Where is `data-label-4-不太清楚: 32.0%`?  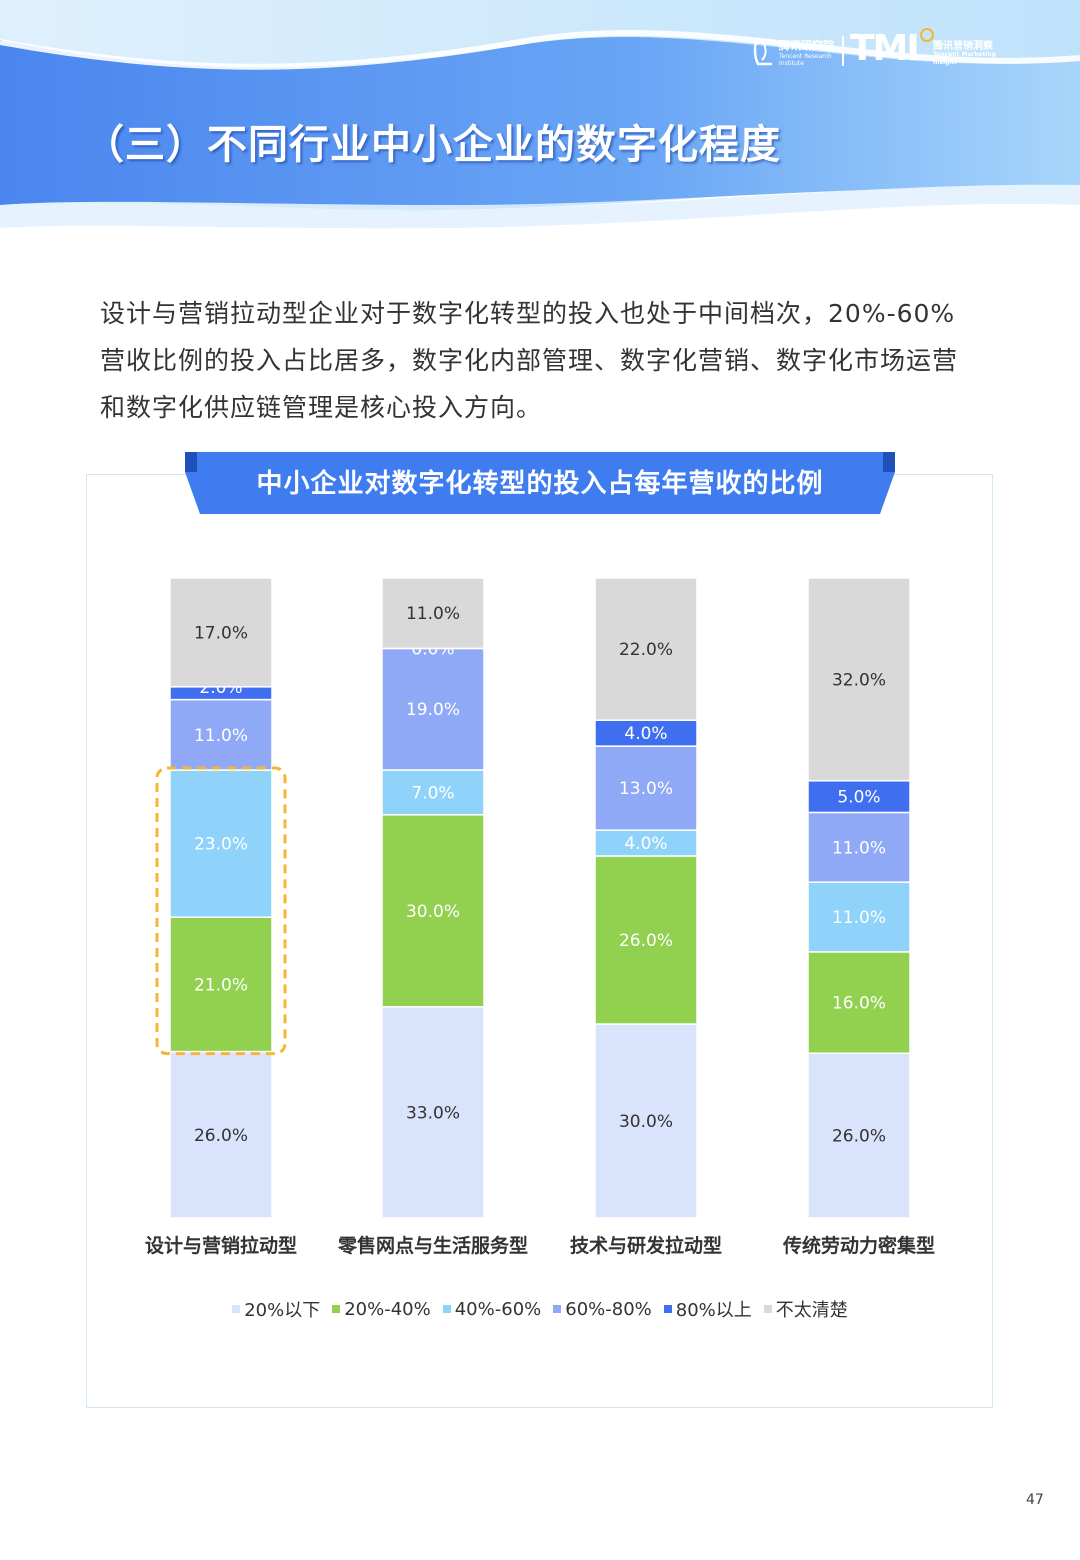
data-label-4-不太清楚: 32.0% is located at coordinates (859, 680).